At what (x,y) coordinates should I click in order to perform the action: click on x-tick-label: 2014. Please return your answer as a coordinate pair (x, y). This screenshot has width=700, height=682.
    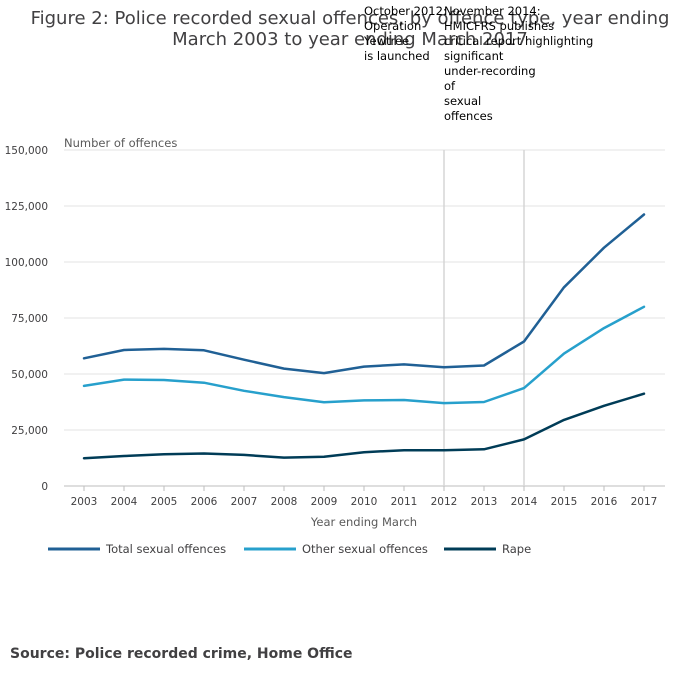
    Looking at the image, I should click on (524, 502).